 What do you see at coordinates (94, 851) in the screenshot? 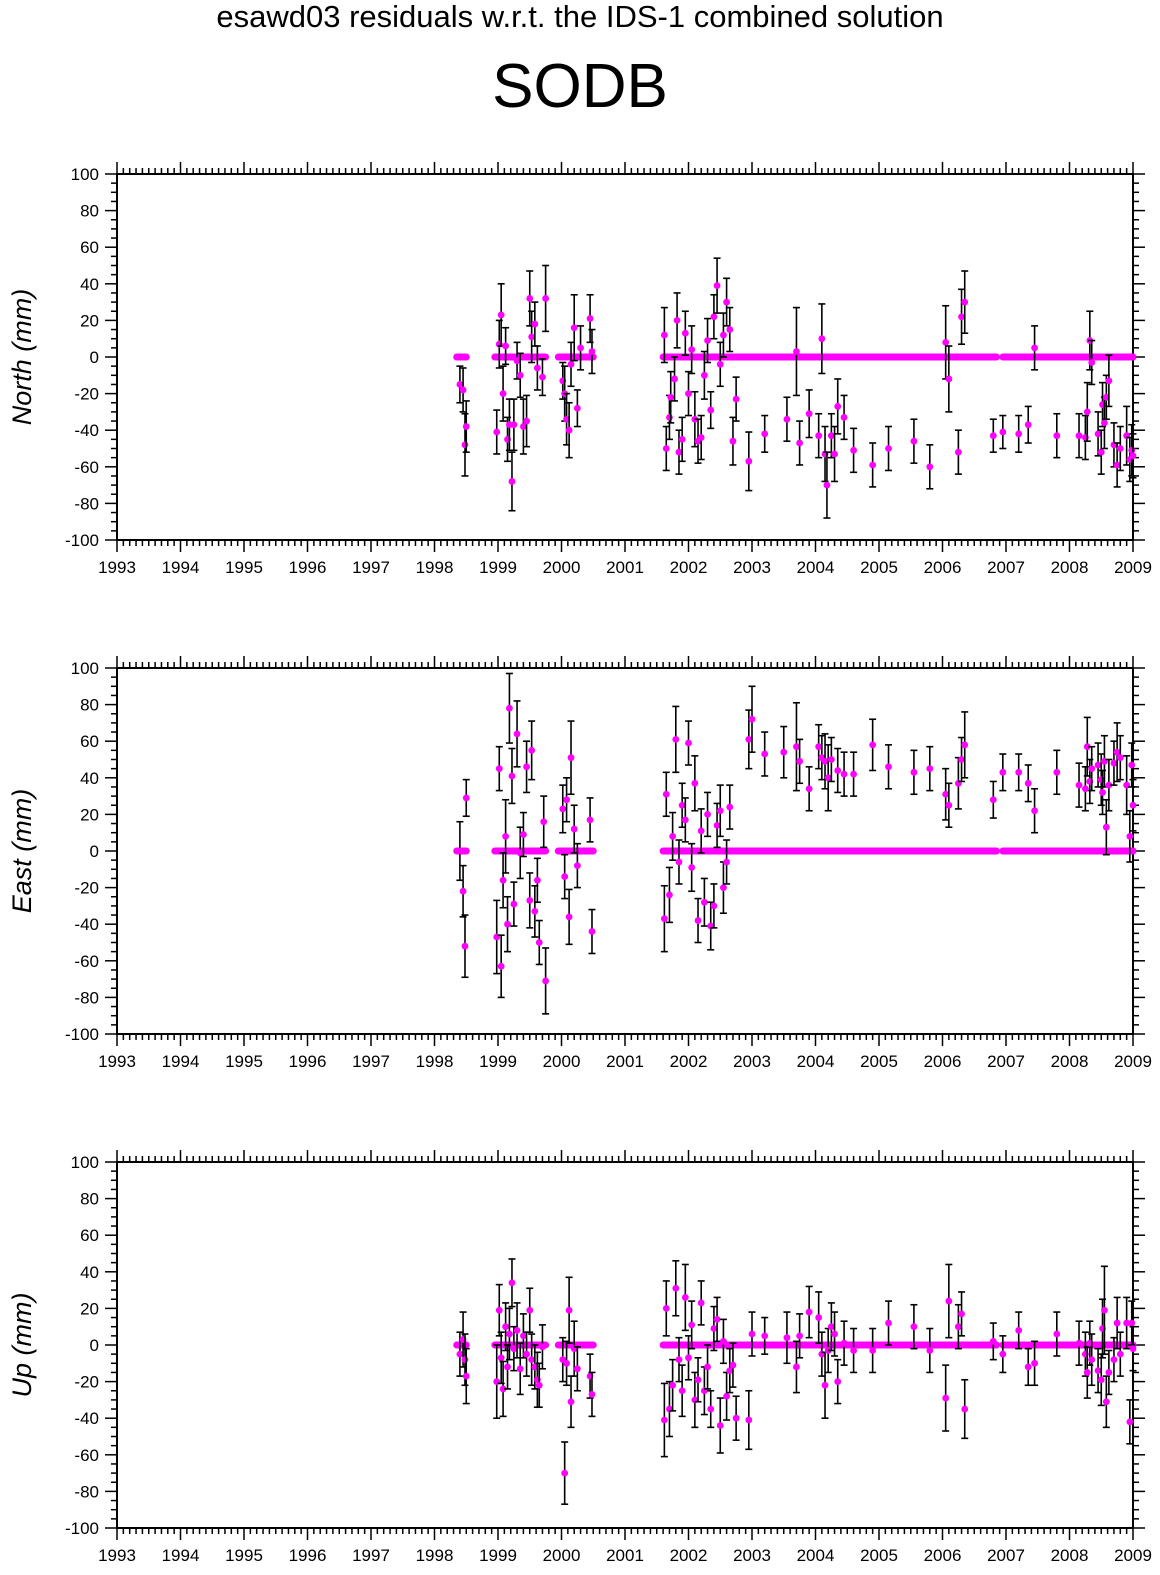
I see `y-tick-label: 0` at bounding box center [94, 851].